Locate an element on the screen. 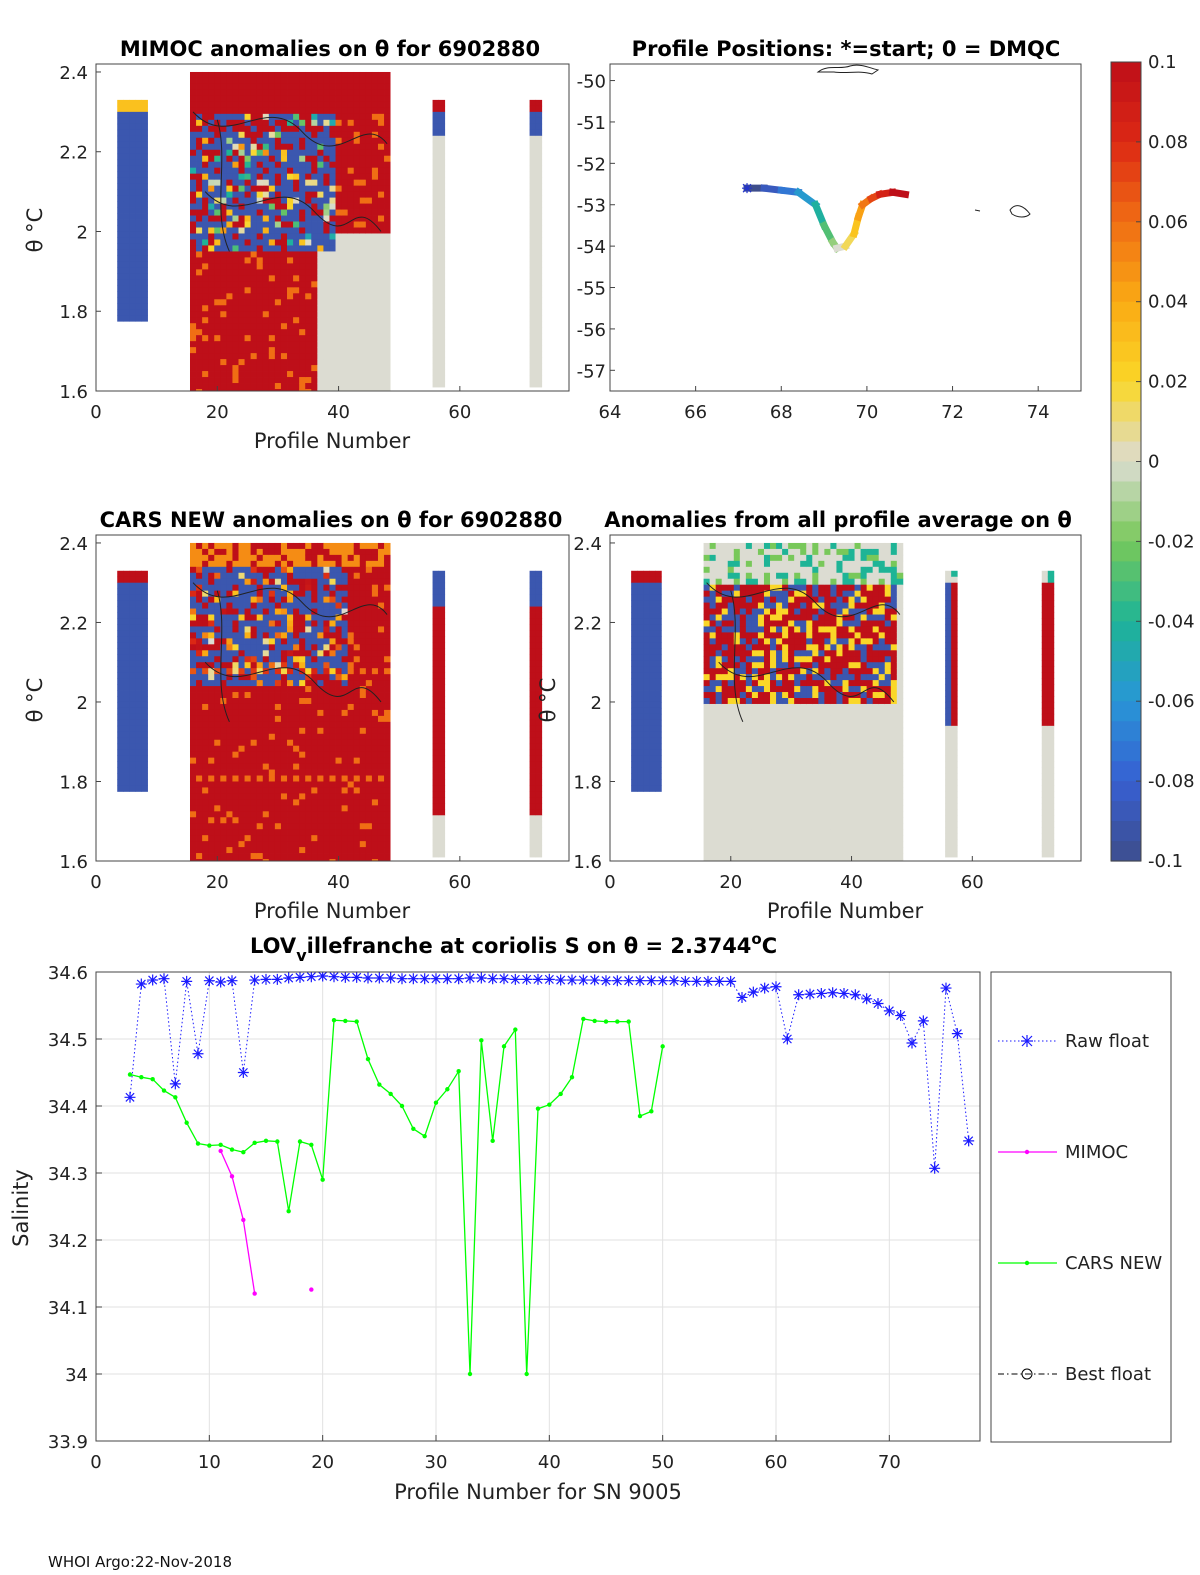  colorbar-band is located at coordinates (1126, 452).